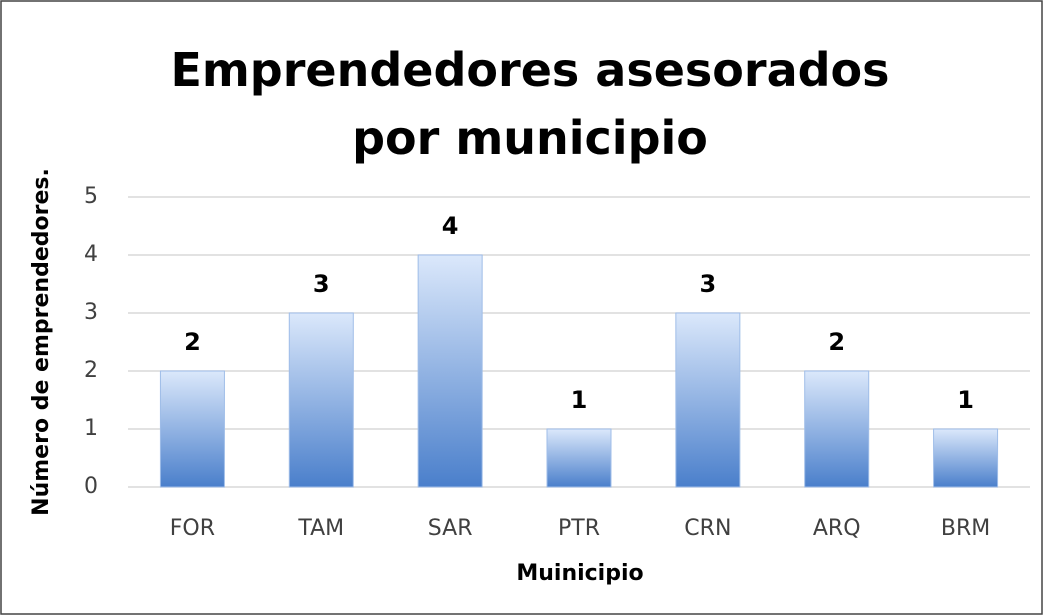 The image size is (1043, 615). Describe the element at coordinates (579, 573) in the screenshot. I see `x-axis-label: Muinicipio` at that location.